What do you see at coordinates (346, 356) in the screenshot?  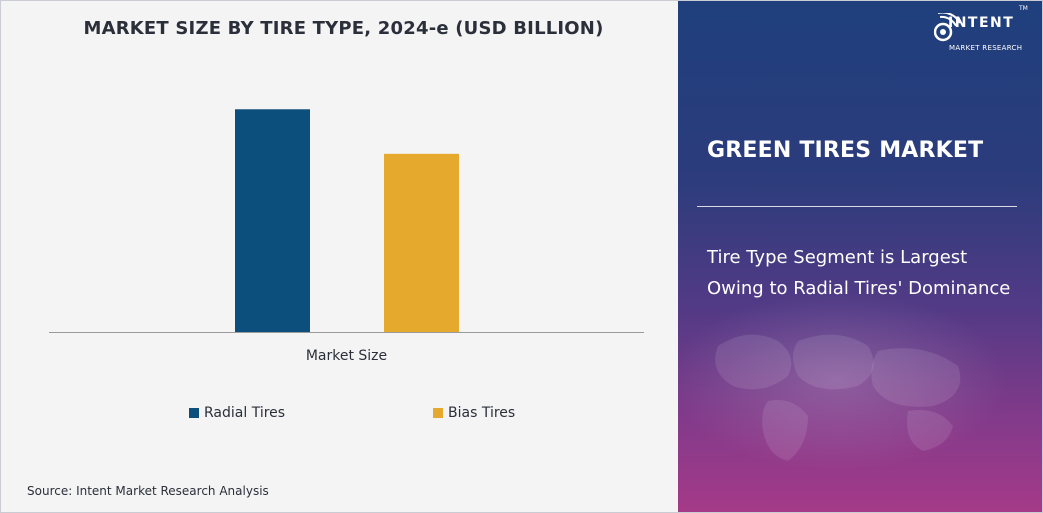 I see `x-category-label: Market Size` at bounding box center [346, 356].